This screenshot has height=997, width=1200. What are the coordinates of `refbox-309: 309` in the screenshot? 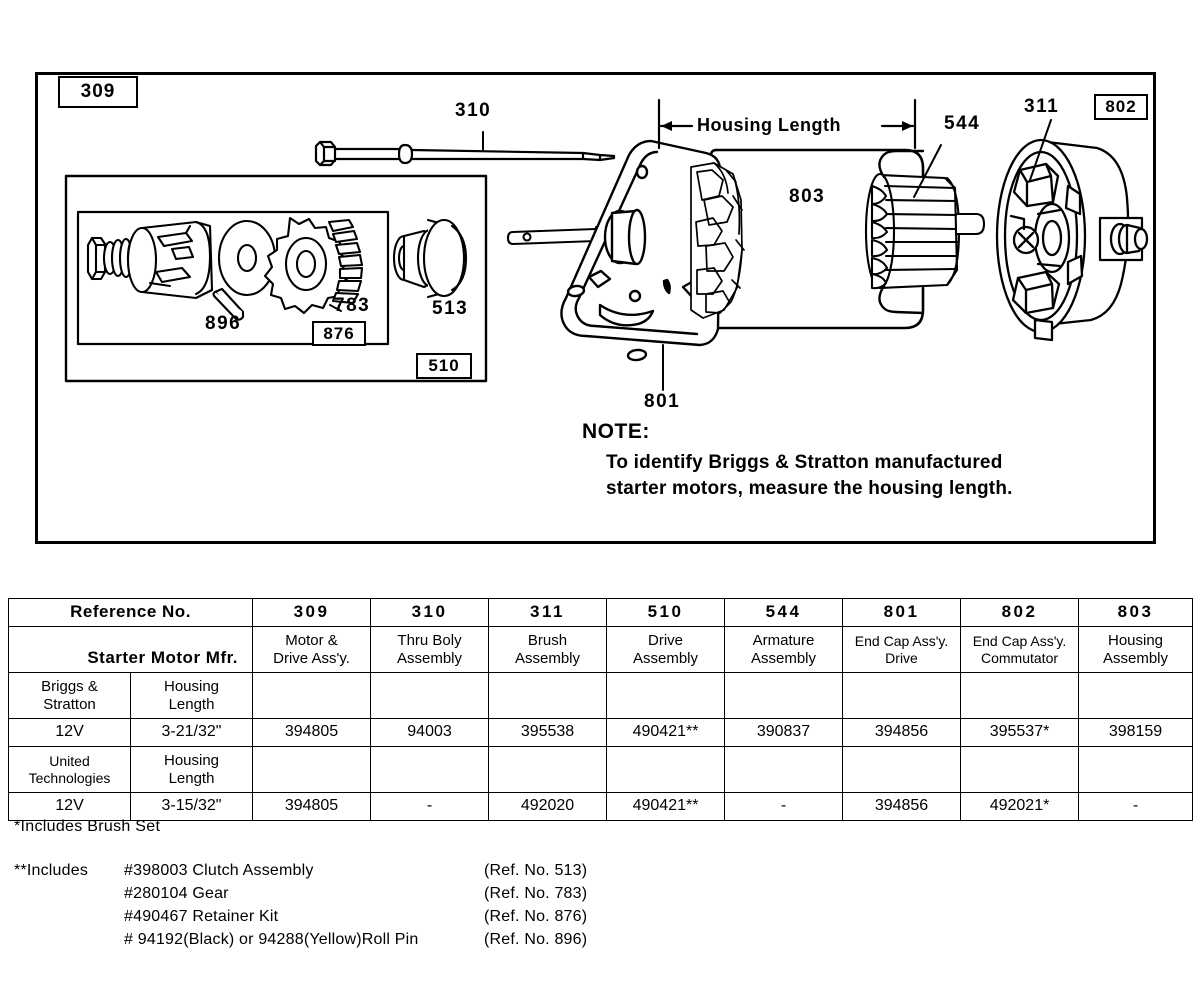 It's located at (98, 92).